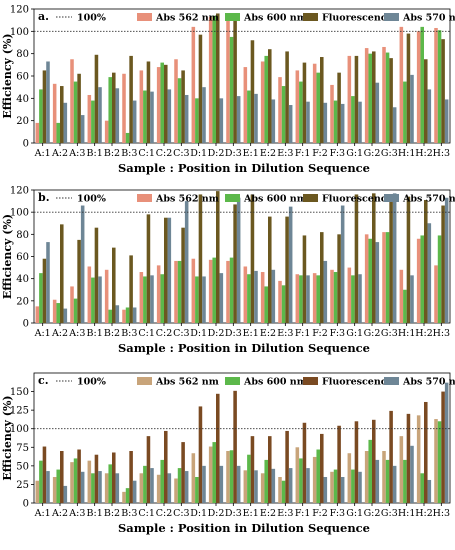 This screenshot has width=455, height=550. What do you see at coordinates (304, 102) in the screenshot?
I see `bar-fluorescence-F1` at bounding box center [304, 102].